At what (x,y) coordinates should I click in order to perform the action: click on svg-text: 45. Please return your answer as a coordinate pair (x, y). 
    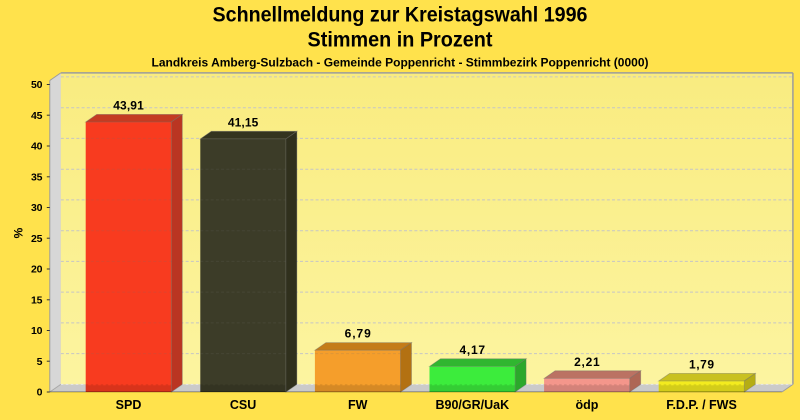
    Looking at the image, I should click on (37, 116).